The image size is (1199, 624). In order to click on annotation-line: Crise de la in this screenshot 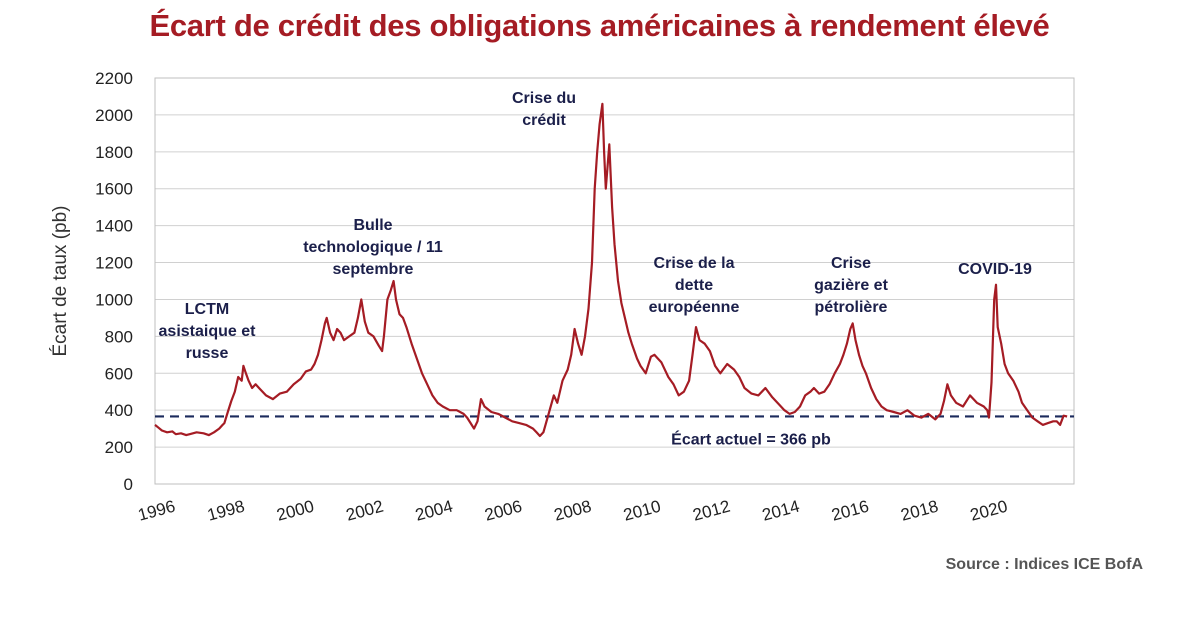, I will do `click(694, 263)`.